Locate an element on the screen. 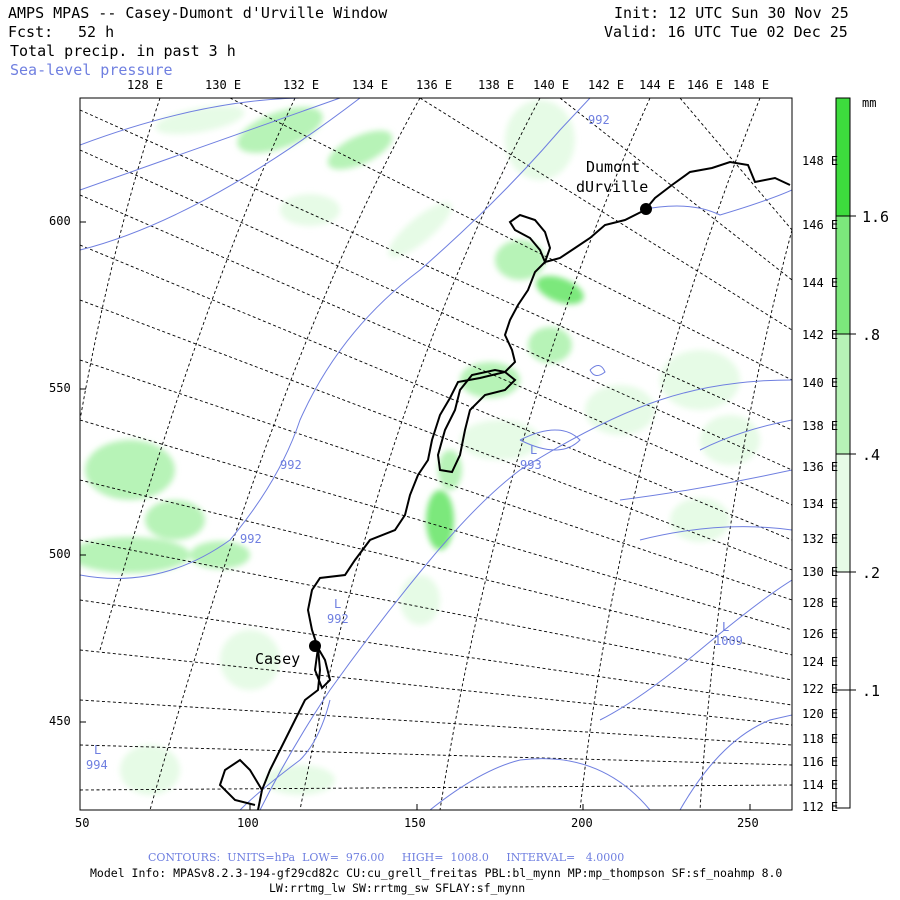 This screenshot has height=900, width=900. init-time: Init: 12 UTC Sun 30 Nov 25 is located at coordinates (731, 13).